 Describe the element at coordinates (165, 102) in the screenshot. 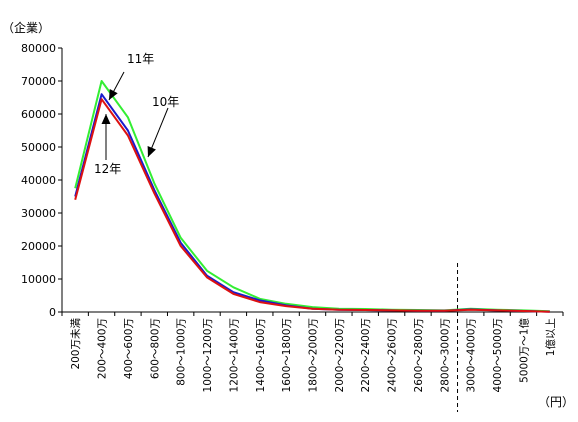

I see `annotation-label: 10年` at that location.